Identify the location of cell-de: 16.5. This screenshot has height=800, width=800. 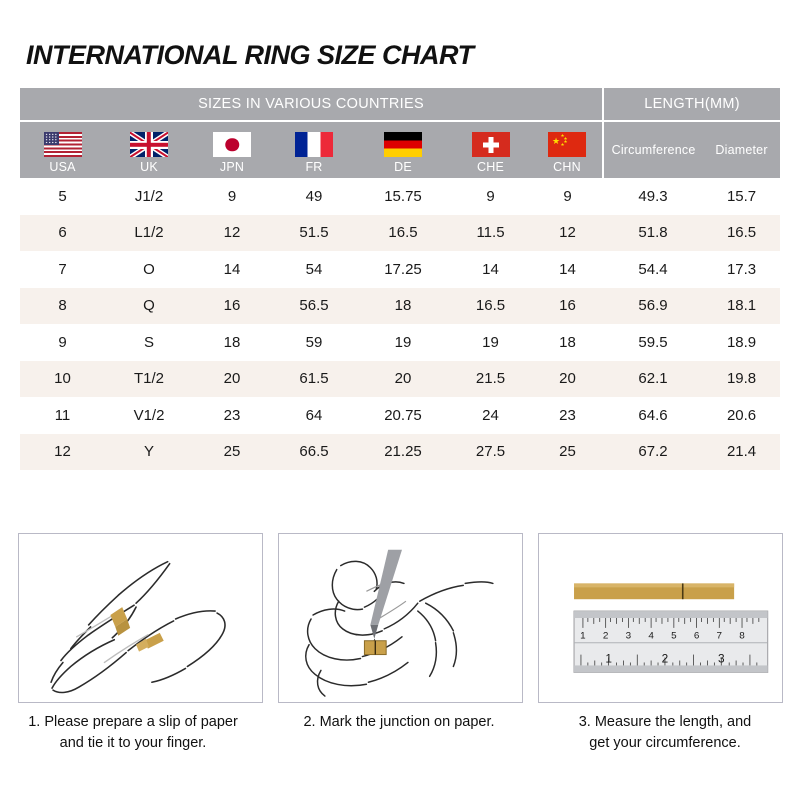
(403, 232).